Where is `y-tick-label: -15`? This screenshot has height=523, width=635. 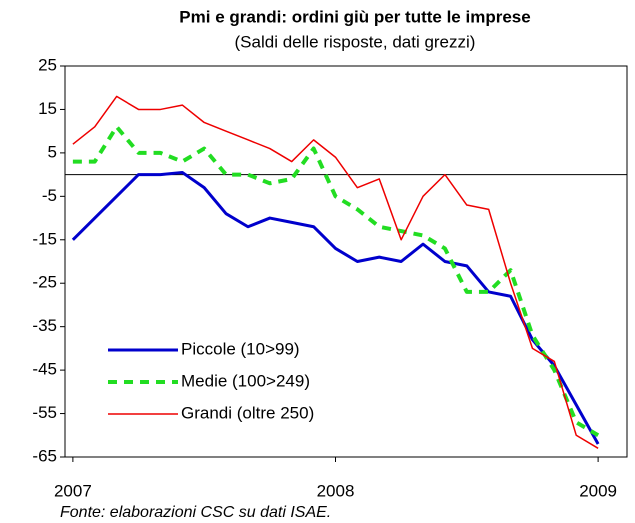
y-tick-label: -15 is located at coordinates (44, 238).